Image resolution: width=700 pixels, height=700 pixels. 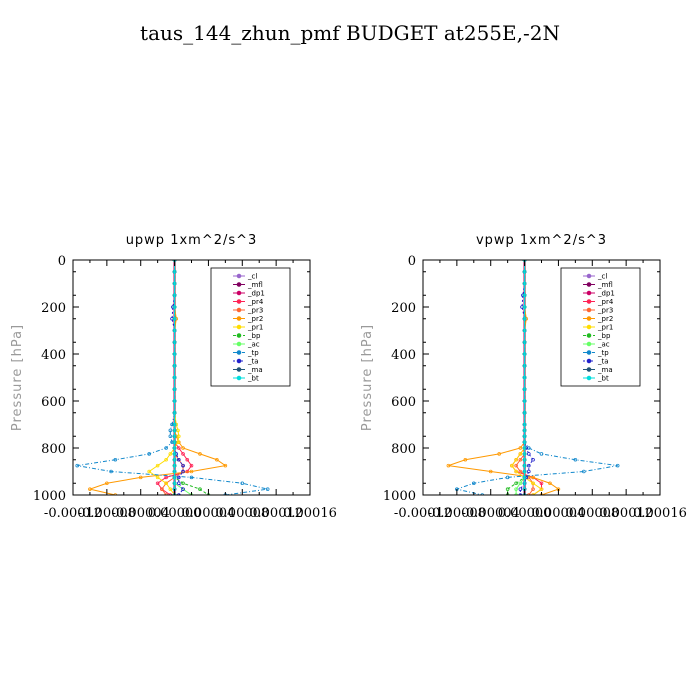 What do you see at coordinates (403, 308) in the screenshot?
I see `y-tick-label: 200` at bounding box center [403, 308].